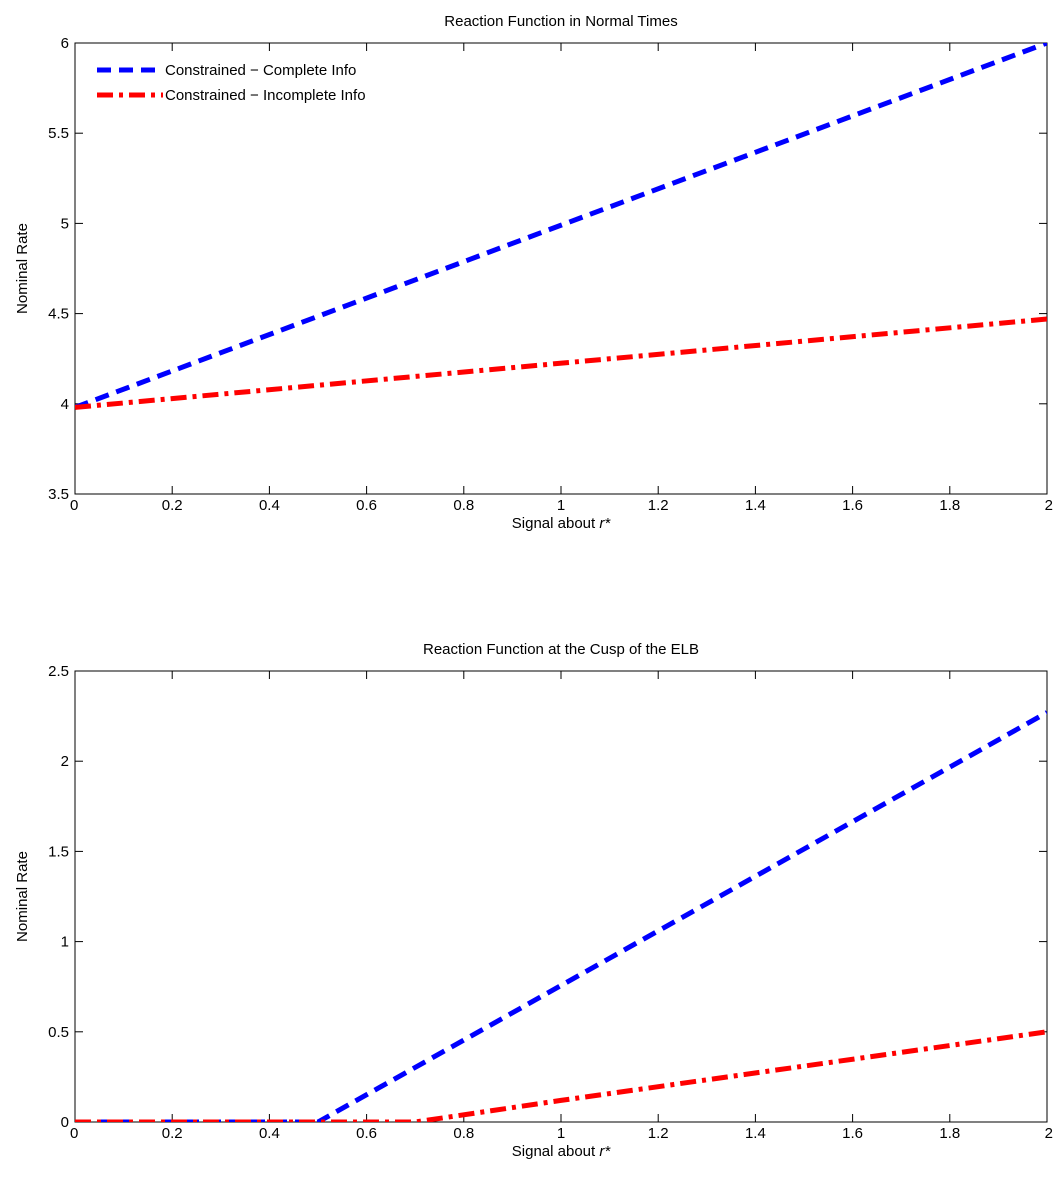 This screenshot has height=1180, width=1055. Describe the element at coordinates (65, 43) in the screenshot. I see `y-tick-label: 6` at that location.